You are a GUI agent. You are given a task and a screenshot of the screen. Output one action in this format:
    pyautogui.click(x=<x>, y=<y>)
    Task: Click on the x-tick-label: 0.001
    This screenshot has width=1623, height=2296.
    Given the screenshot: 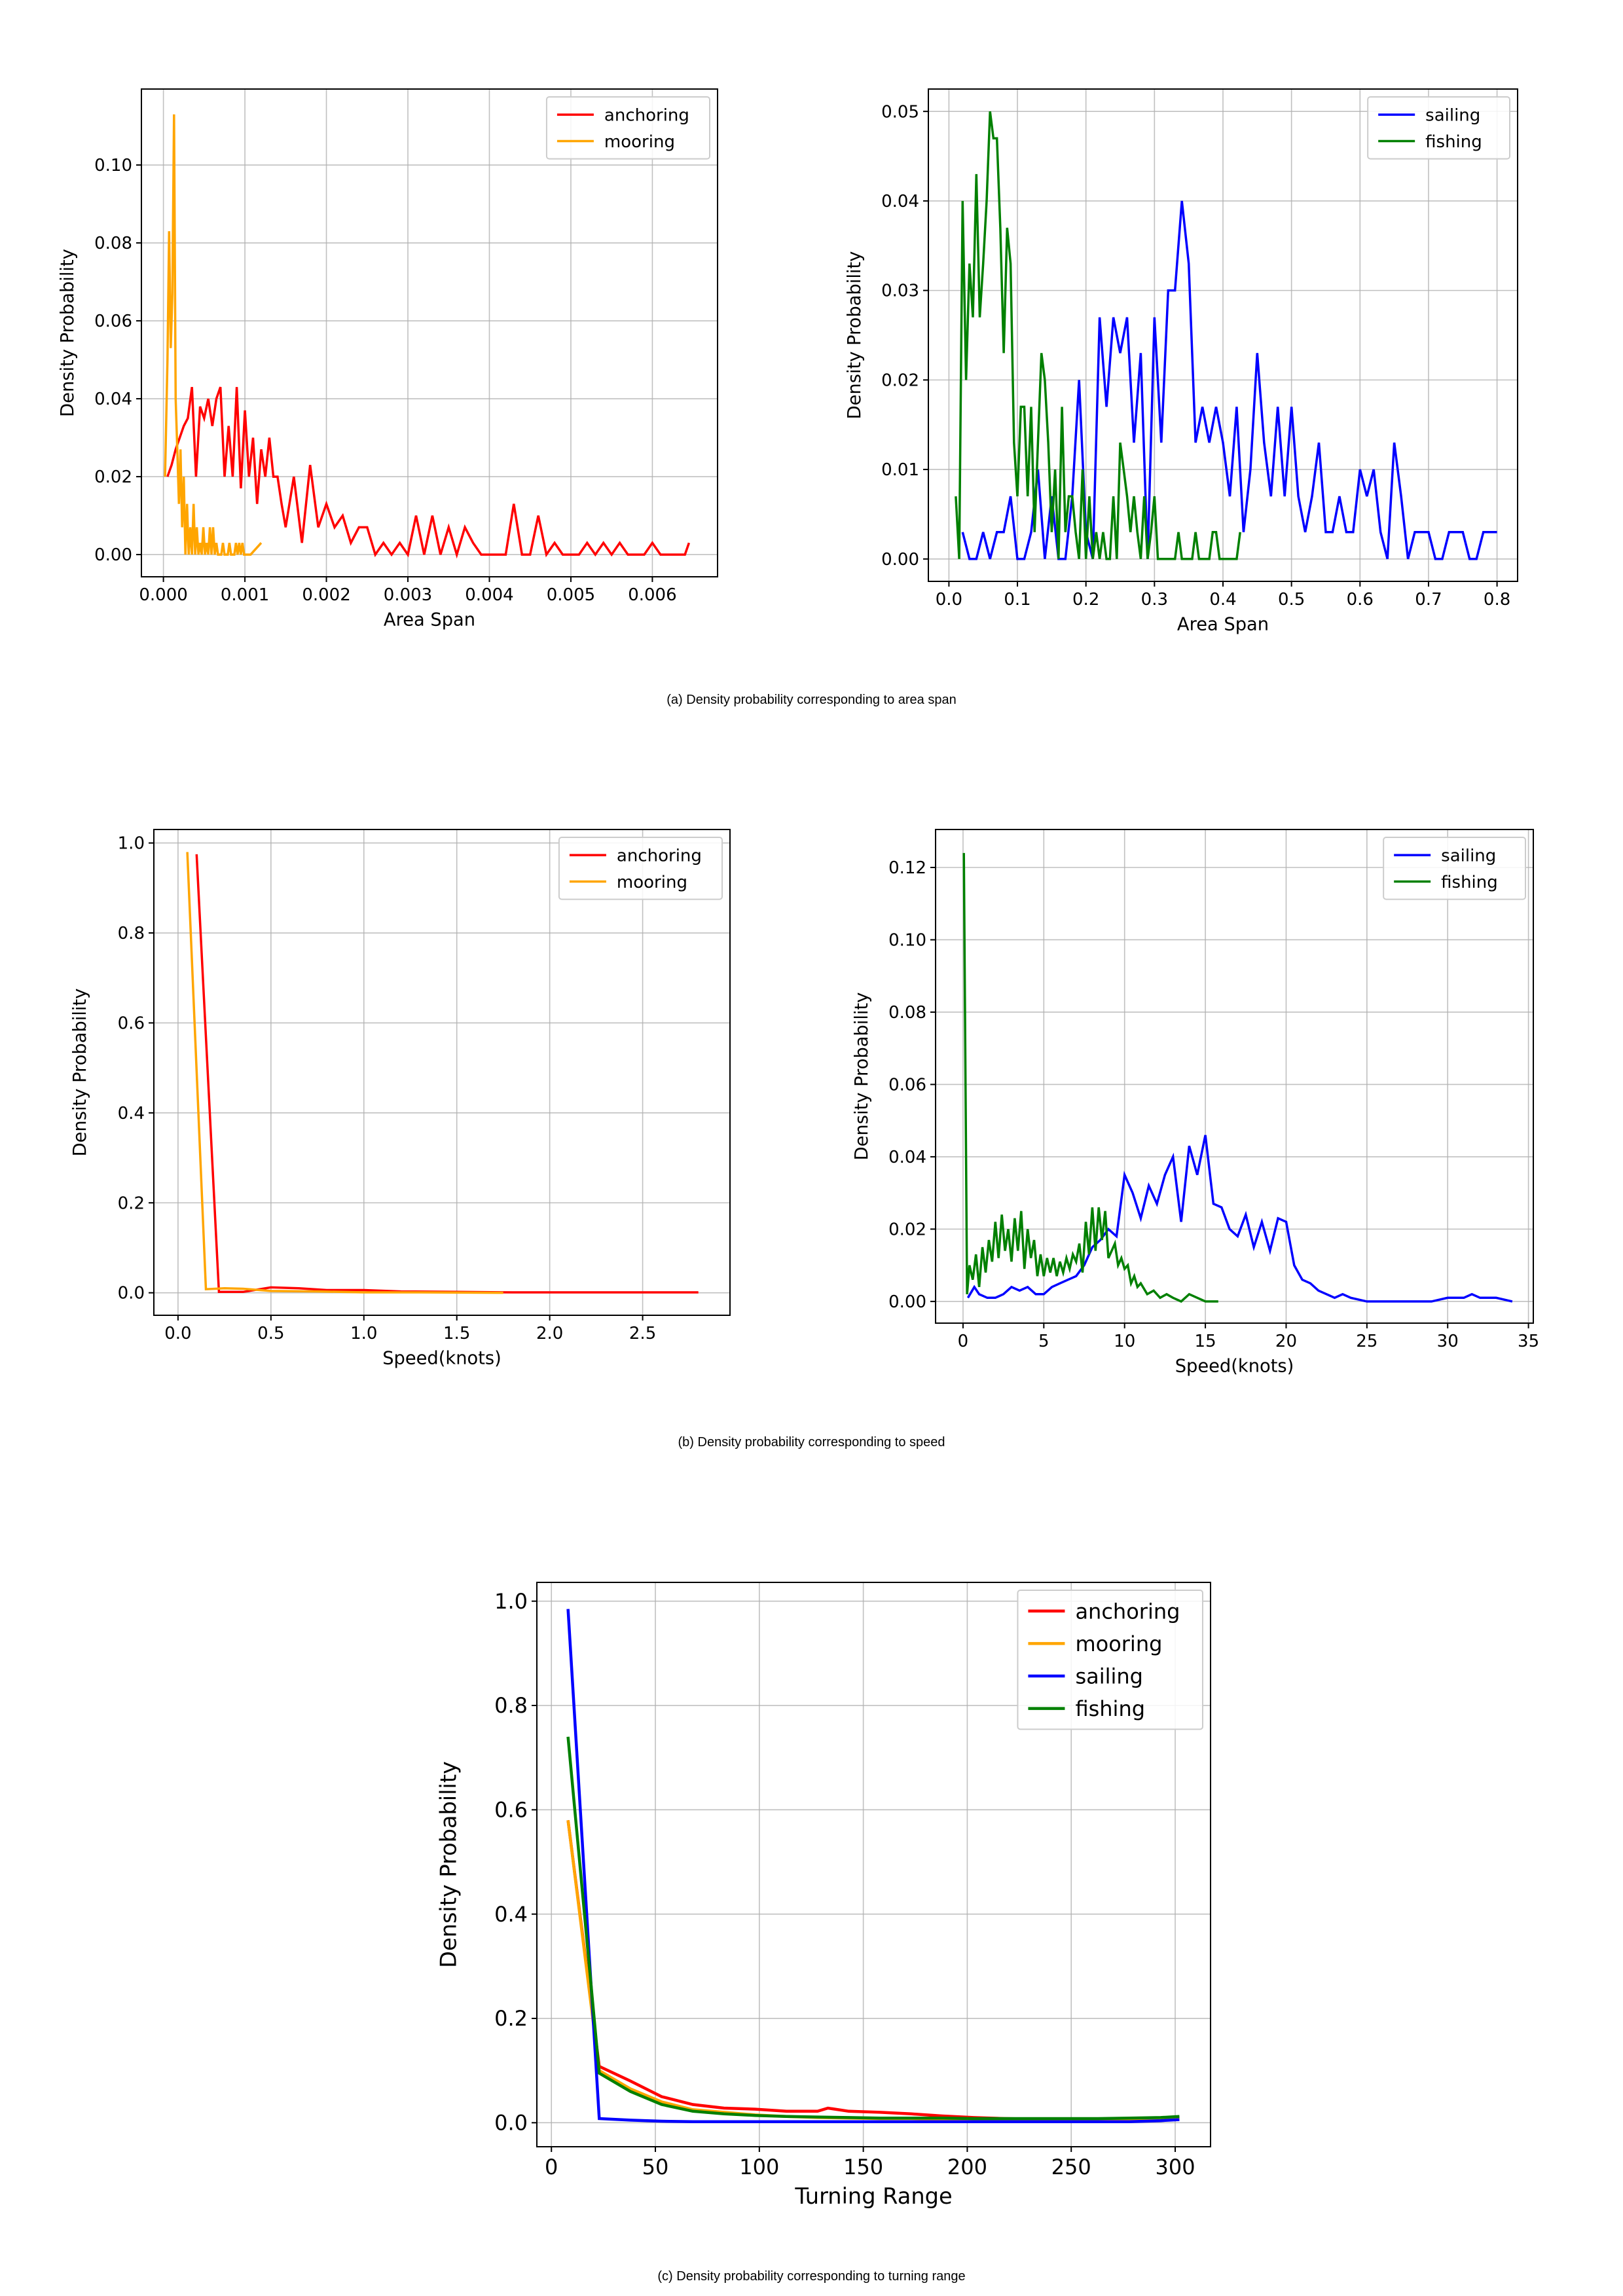 What is the action you would take?
    pyautogui.click(x=245, y=595)
    